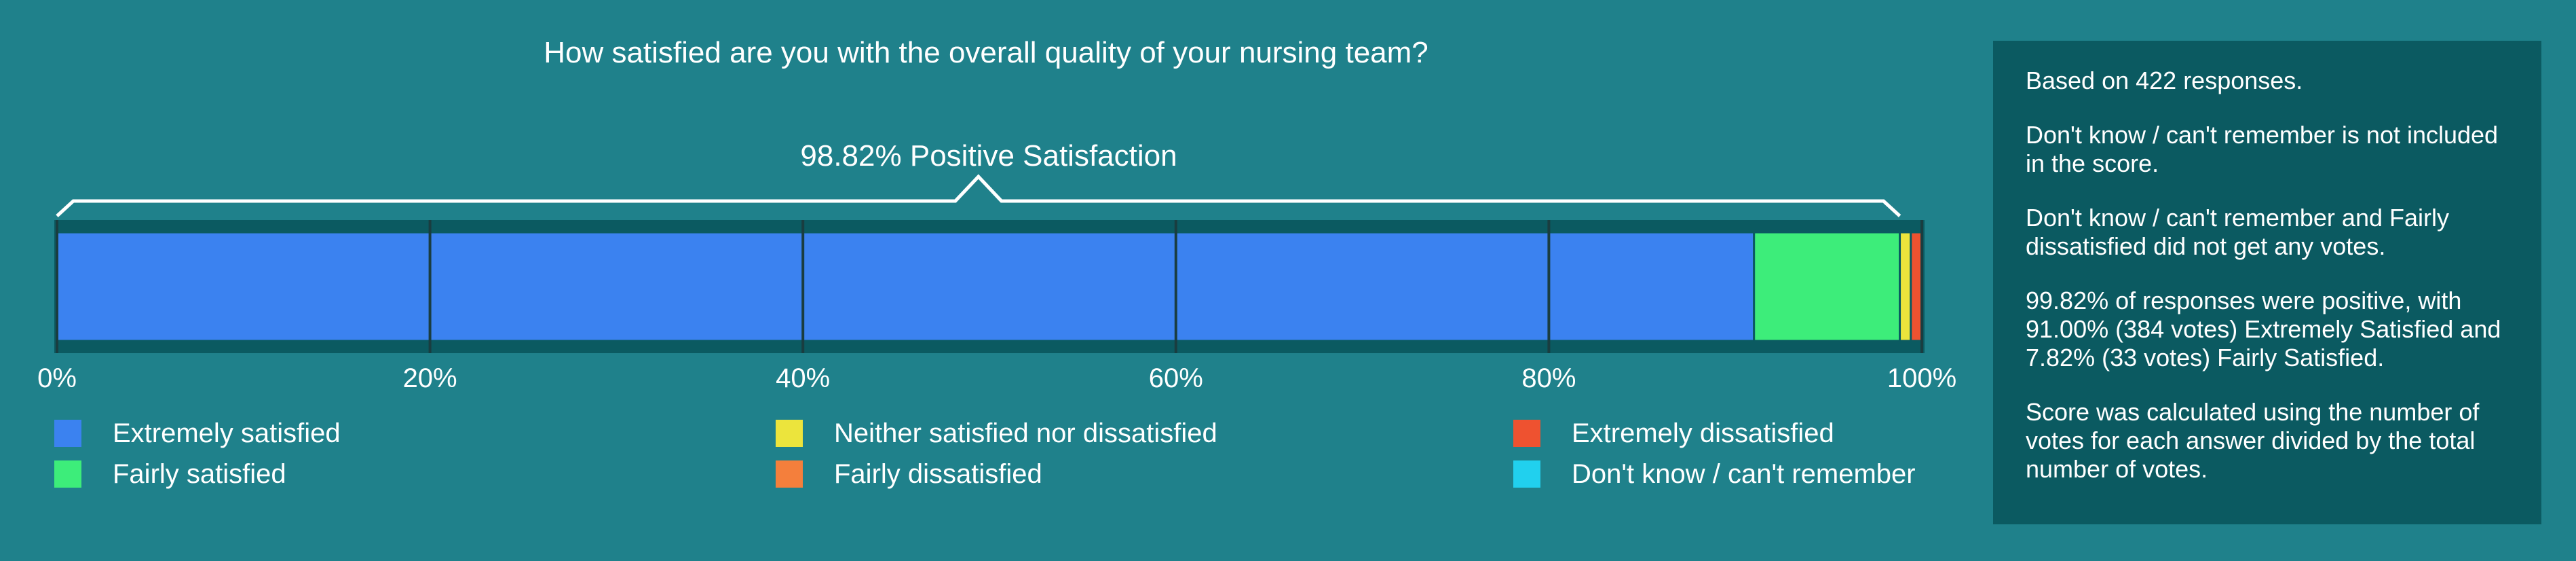 The image size is (2576, 561). I want to click on legend-item: Fairly dissatisfied, so click(997, 474).